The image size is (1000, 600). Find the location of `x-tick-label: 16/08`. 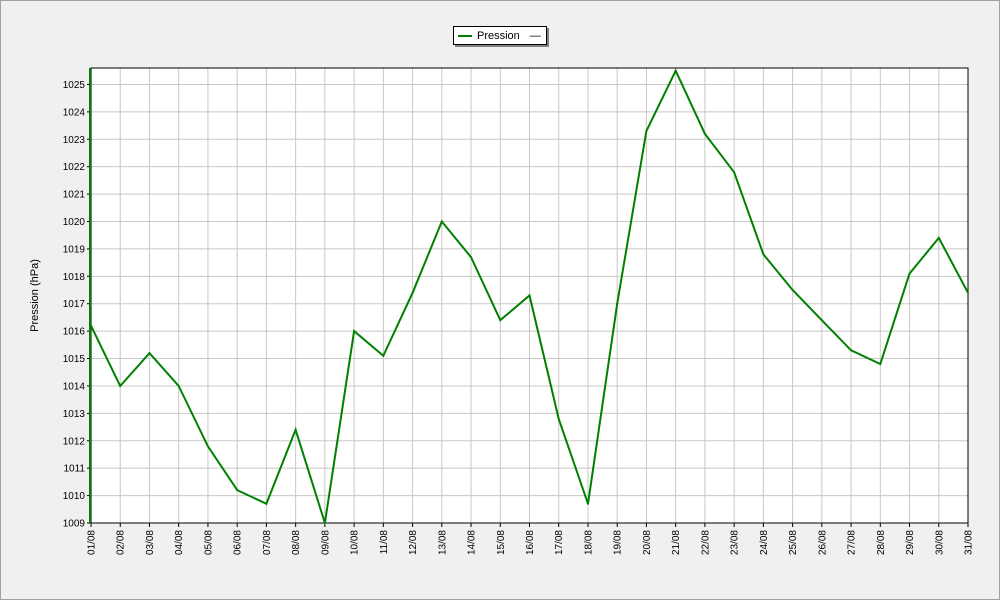

x-tick-label: 16/08 is located at coordinates (530, 542).